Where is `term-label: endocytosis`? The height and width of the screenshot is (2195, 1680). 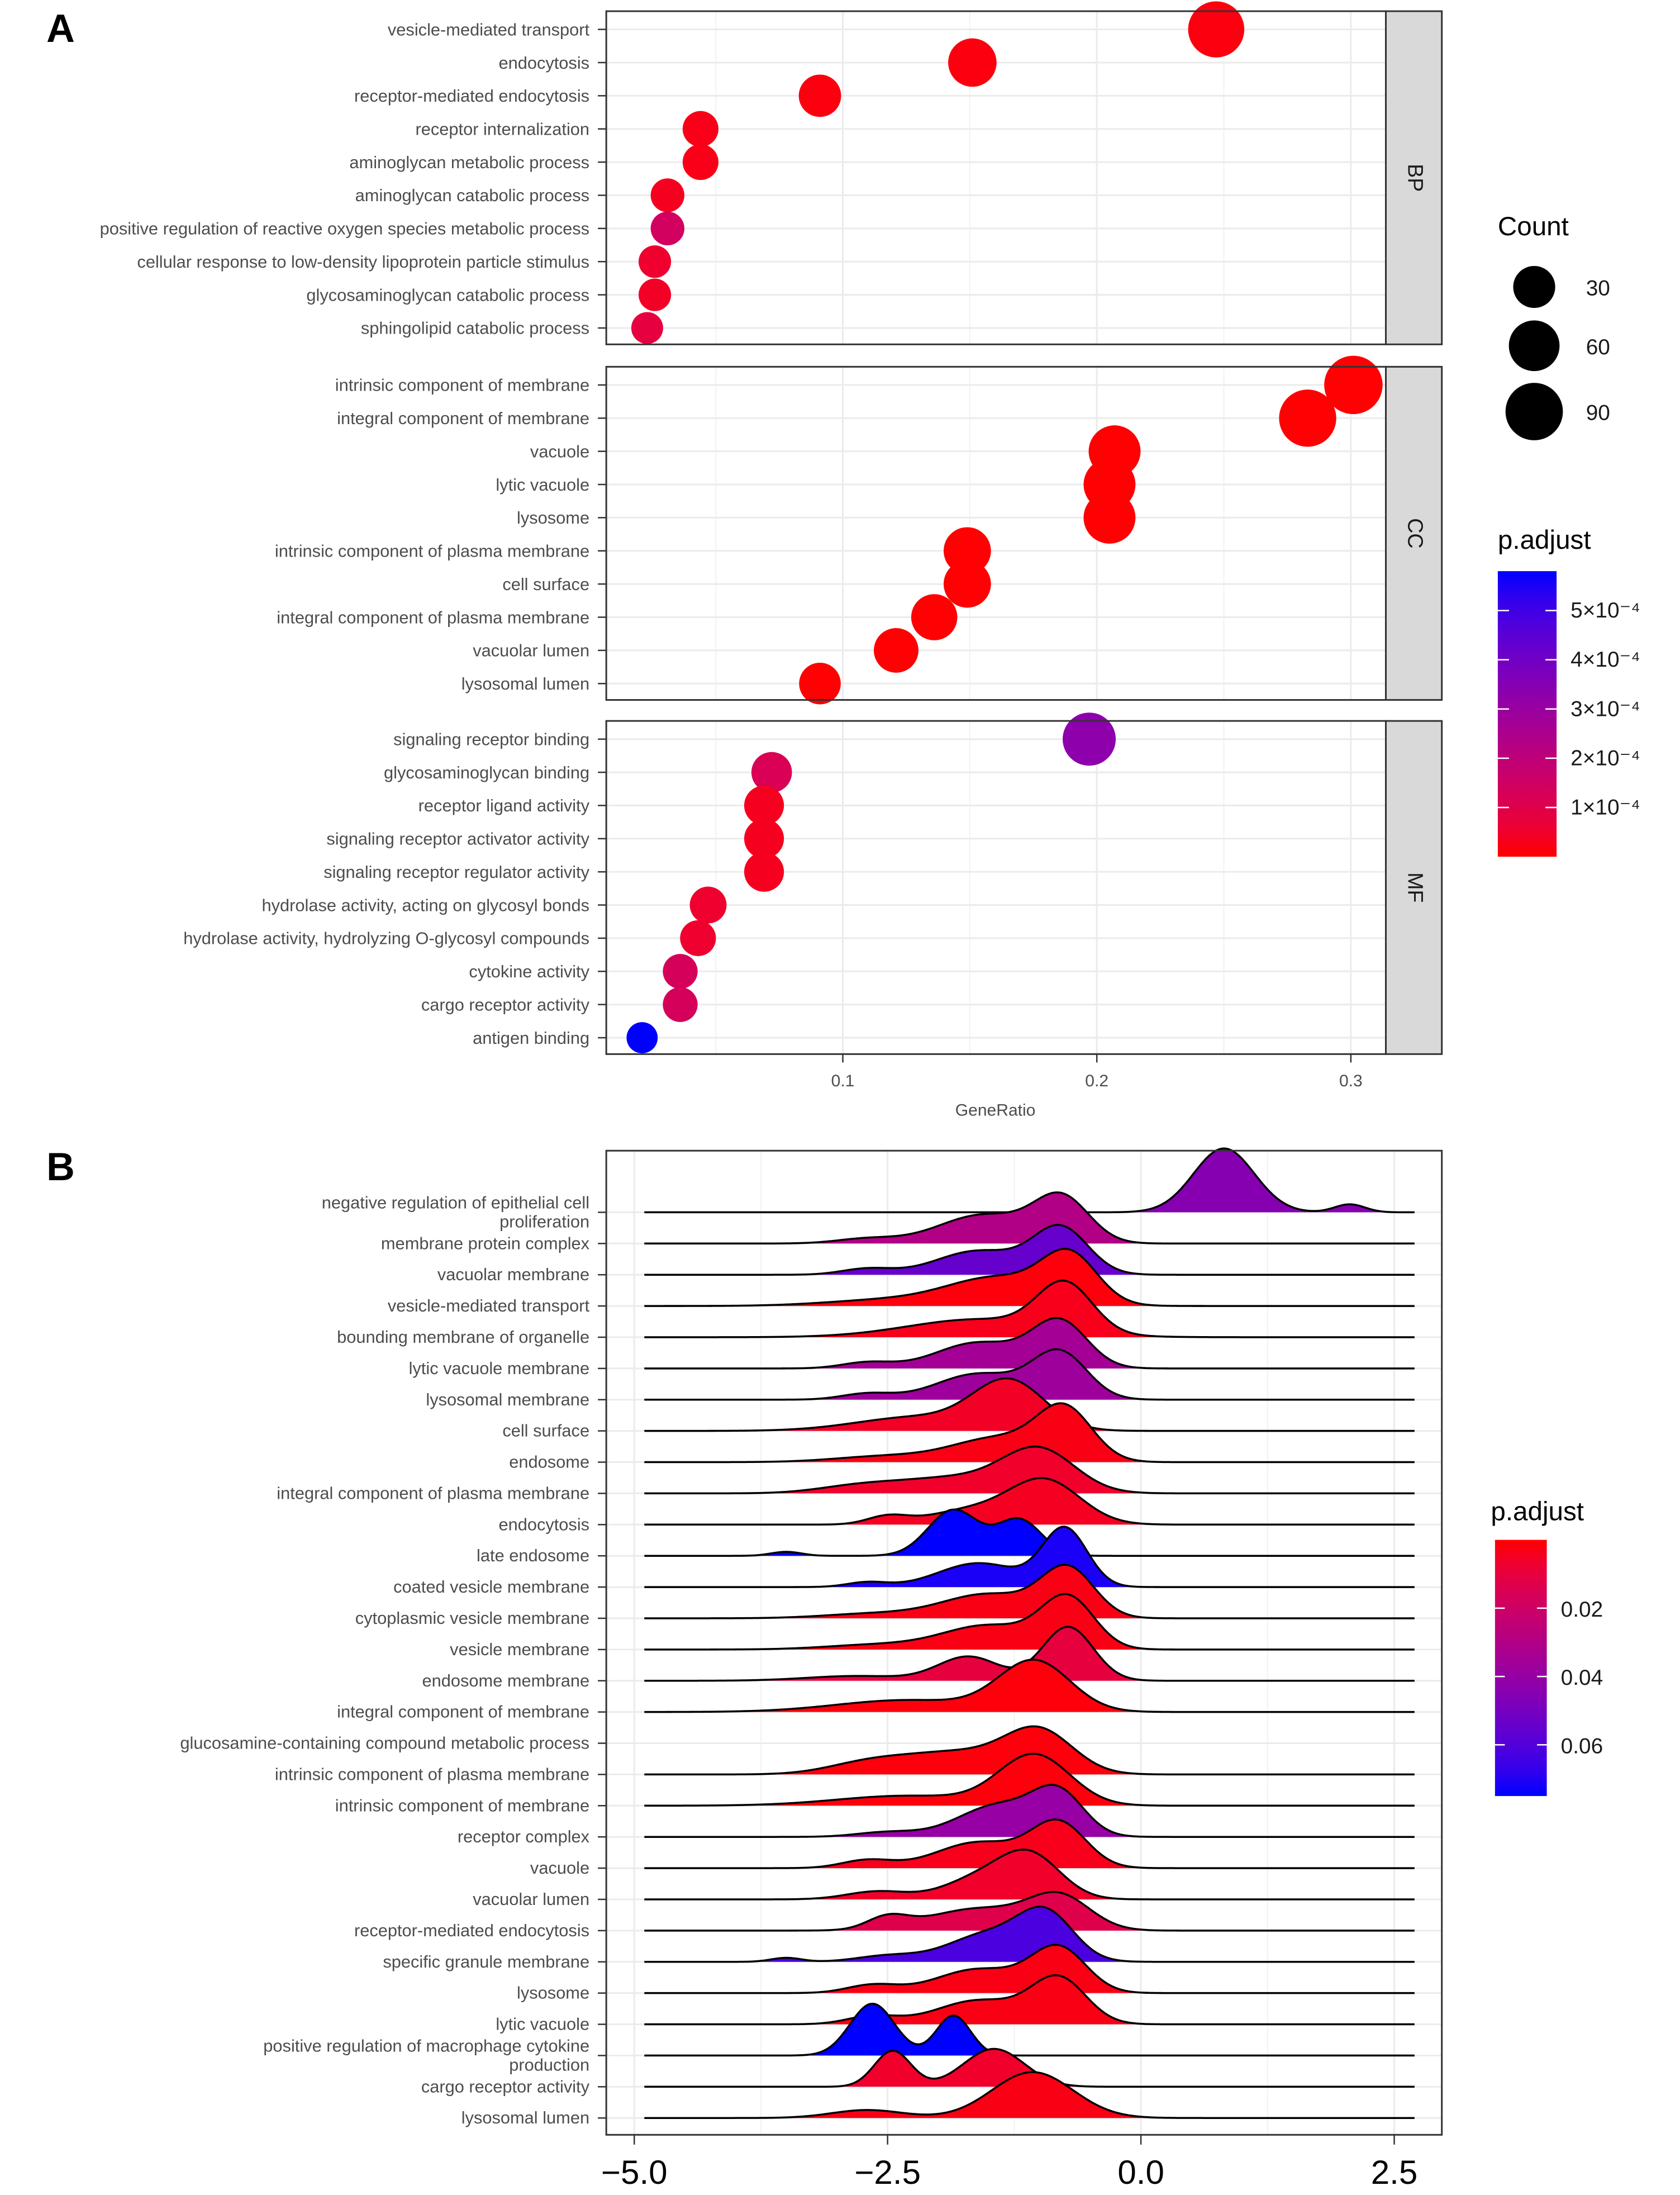
term-label: endocytosis is located at coordinates (544, 1524).